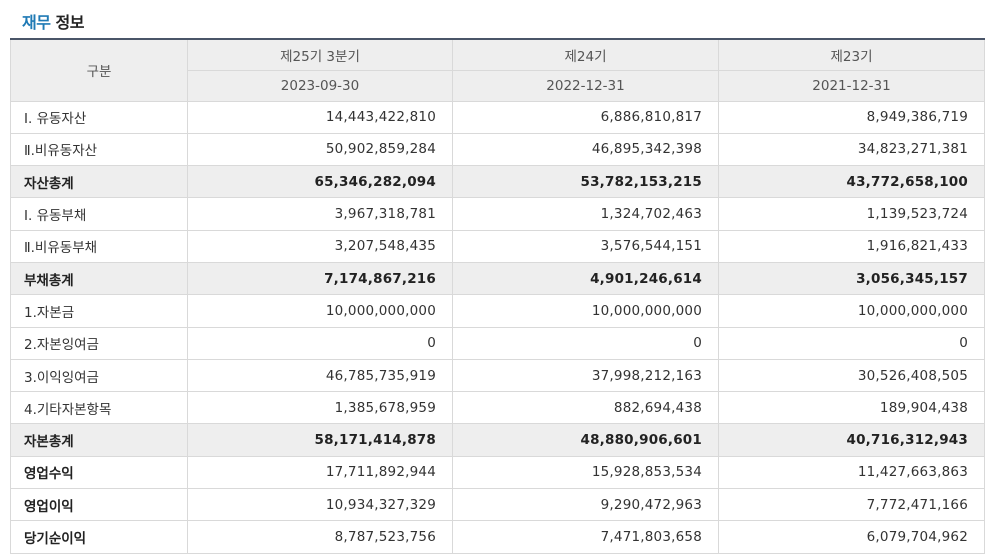  I want to click on section-title-accent: 재무, so click(36, 22).